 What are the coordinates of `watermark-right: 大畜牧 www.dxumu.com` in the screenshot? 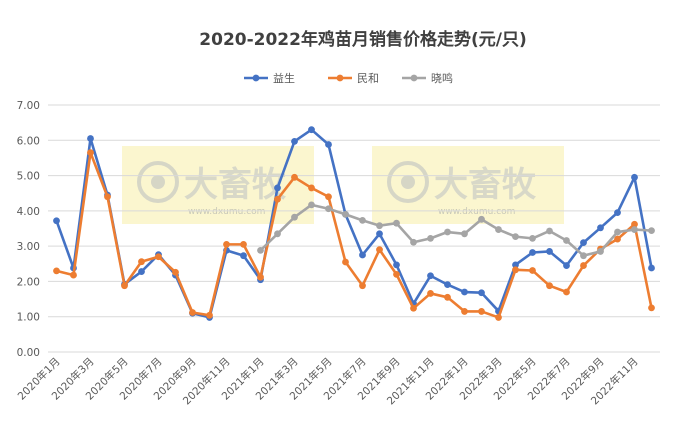 It's located at (468, 185).